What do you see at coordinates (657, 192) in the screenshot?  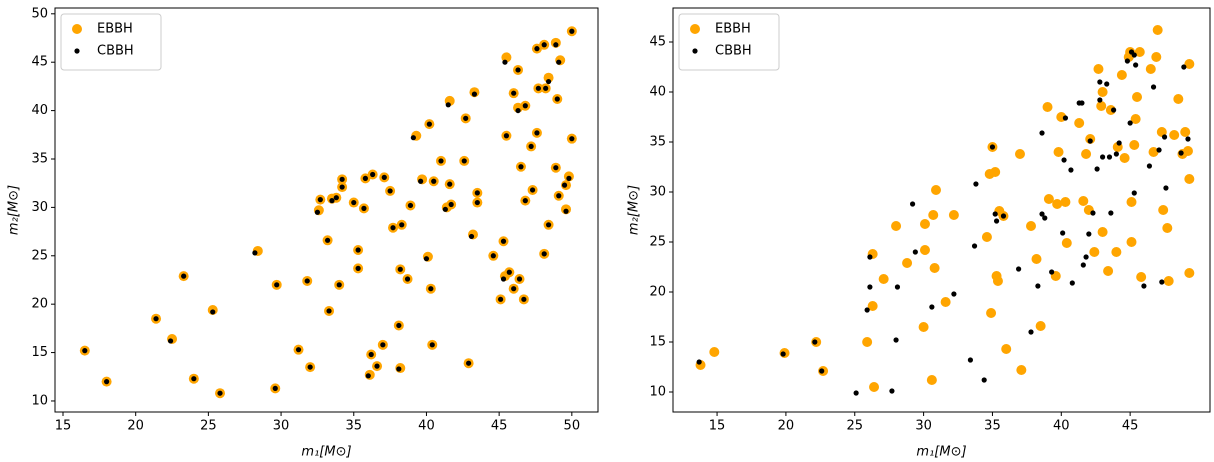 I see `y-tick-label: 30` at bounding box center [657, 192].